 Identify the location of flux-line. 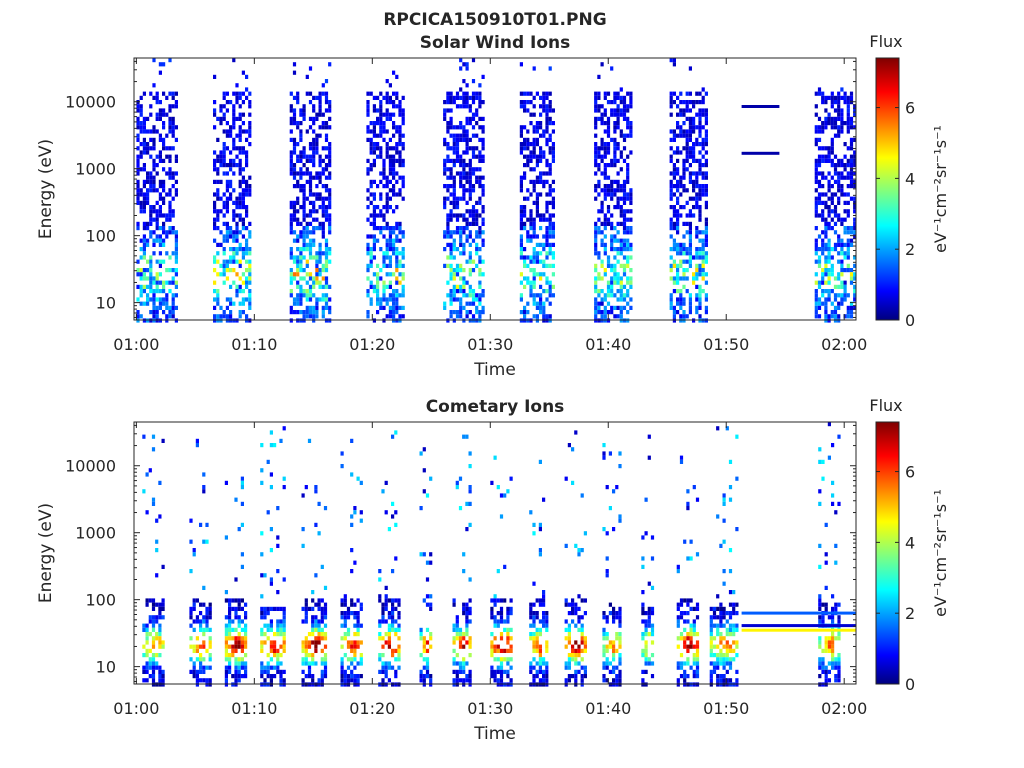
(760, 106).